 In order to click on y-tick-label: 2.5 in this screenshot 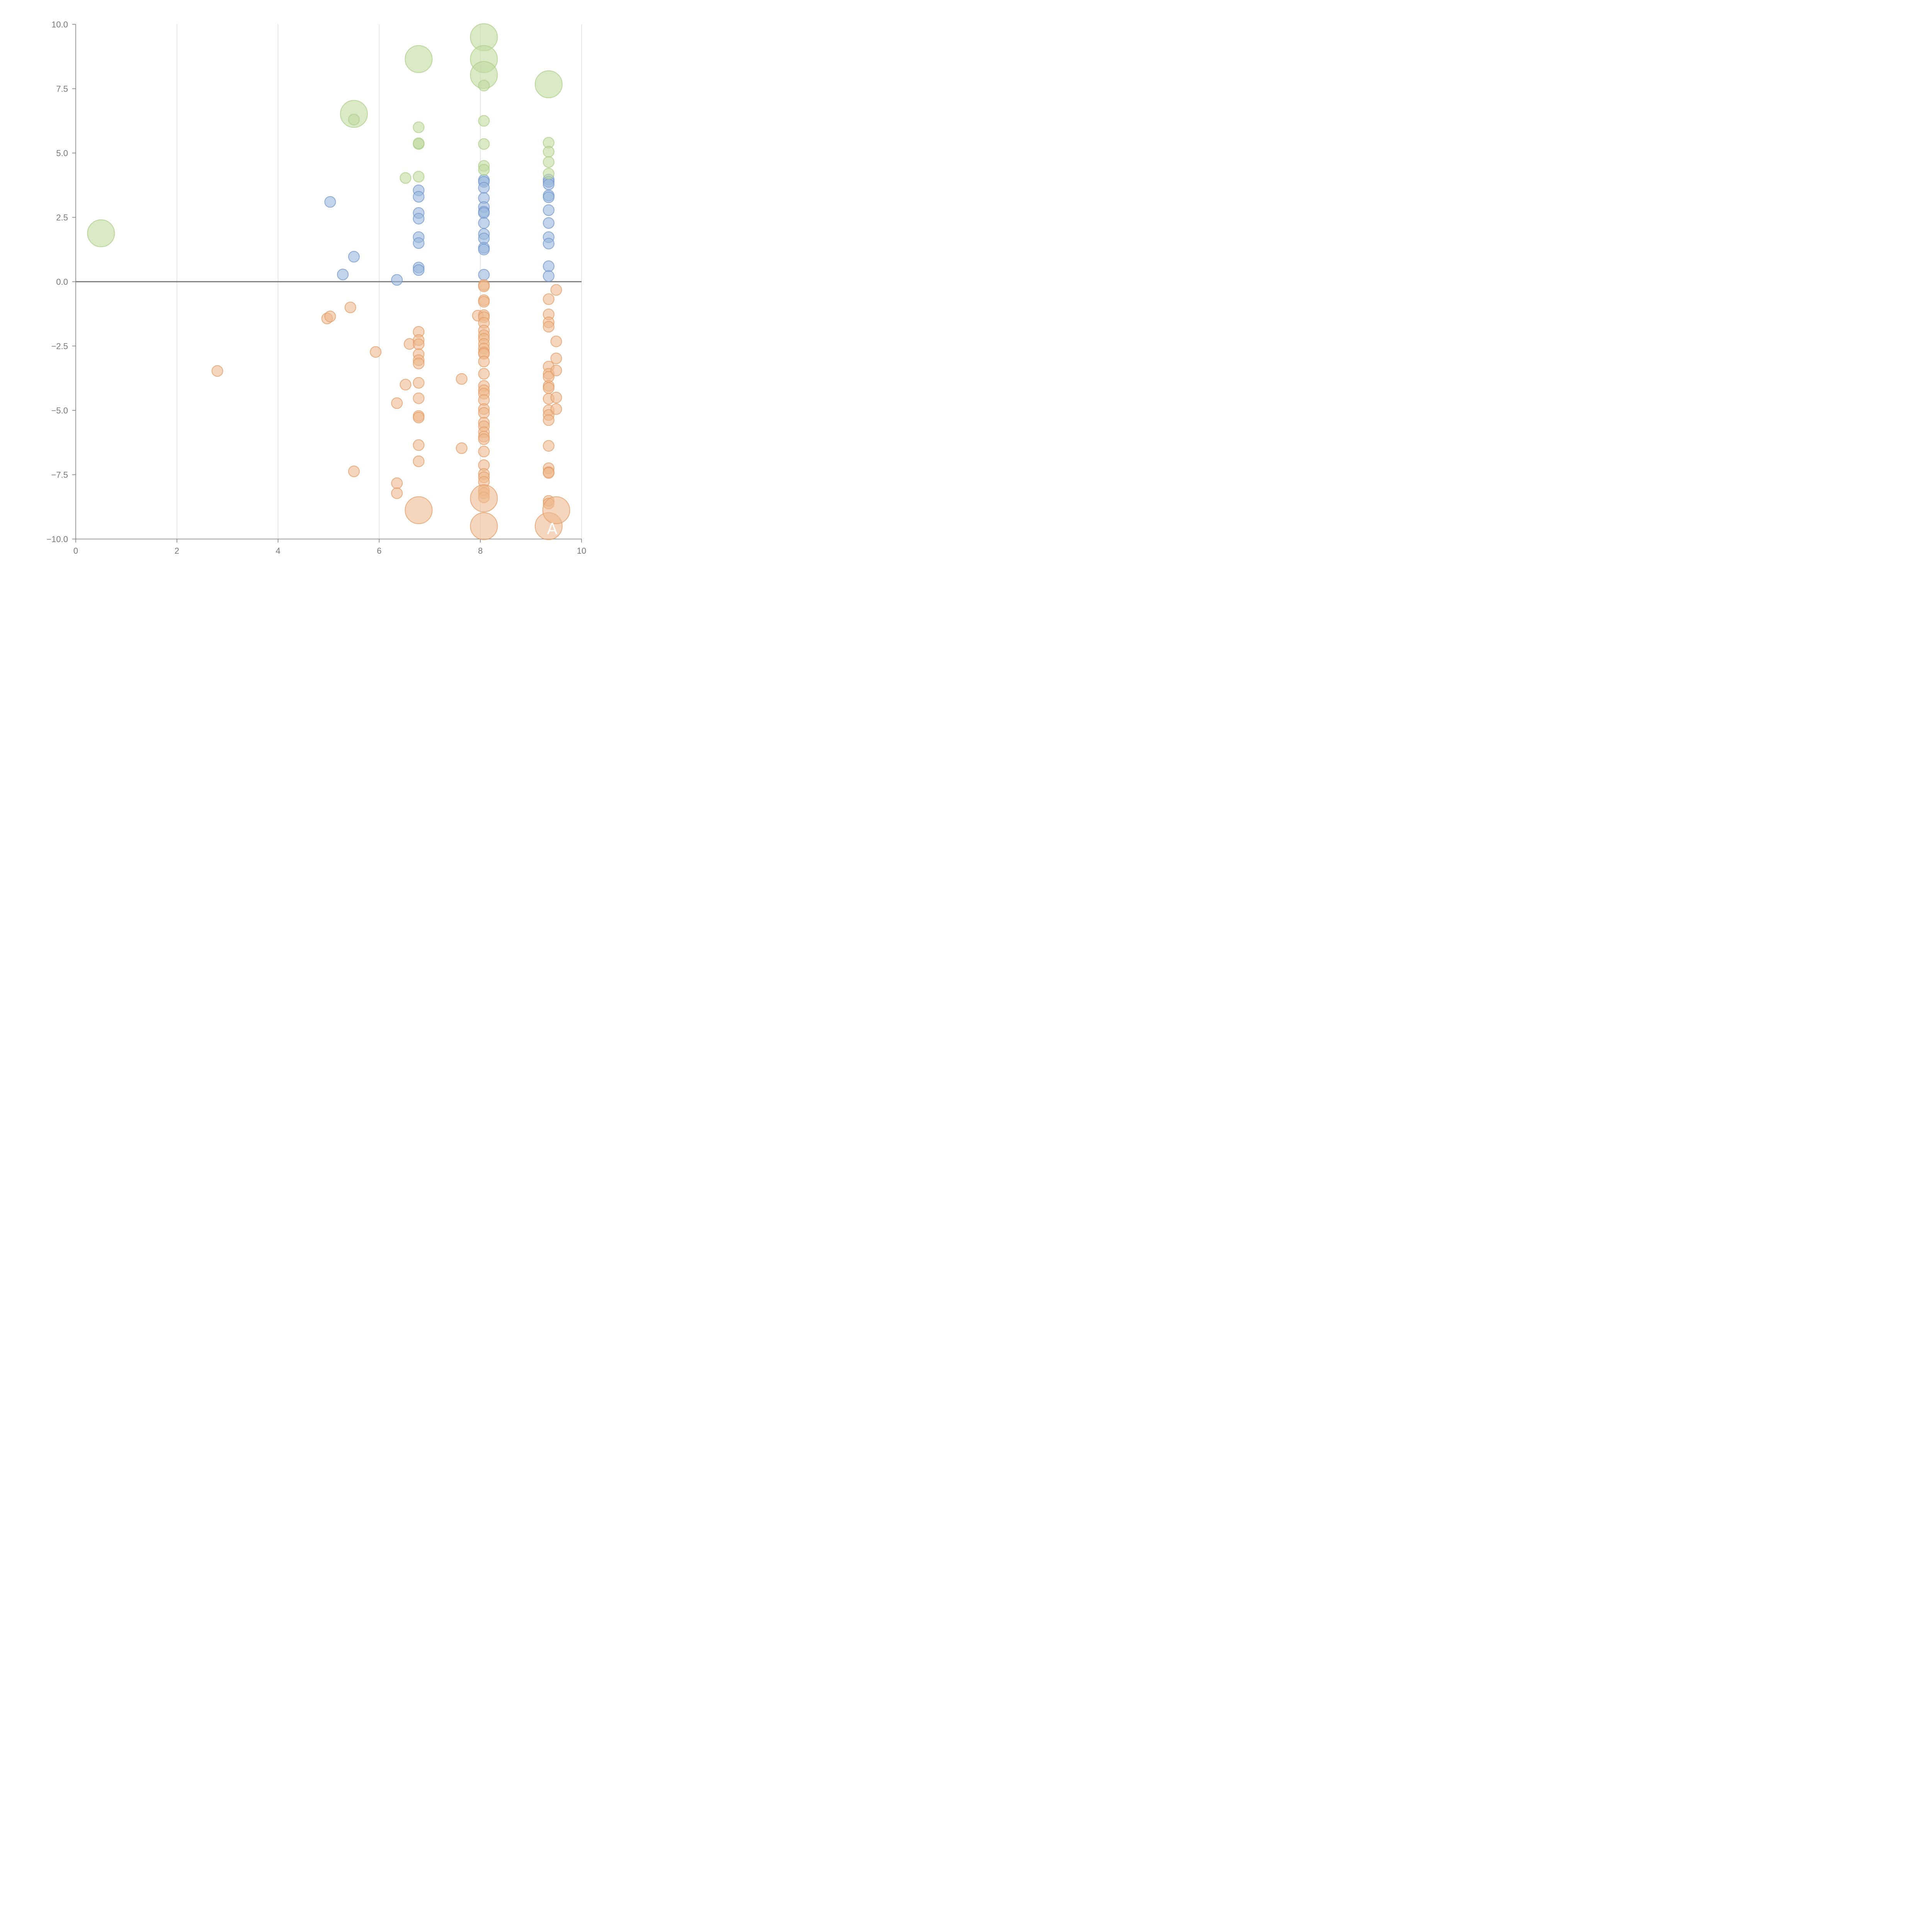, I will do `click(62, 218)`.